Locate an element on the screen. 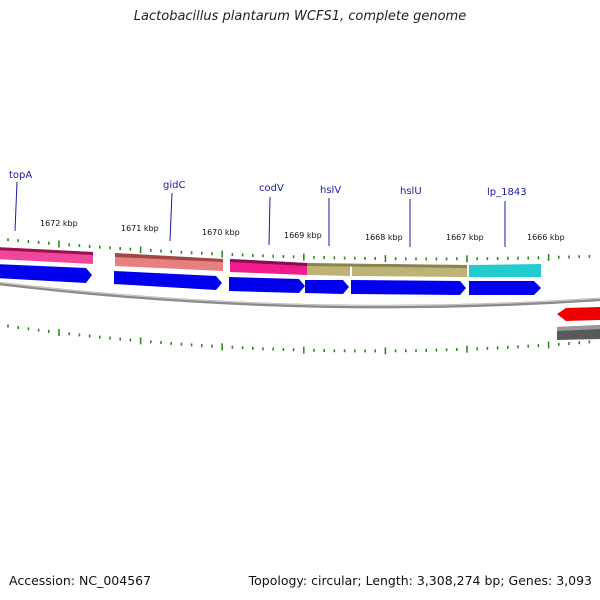 This screenshot has width=600, height=600. red-feature-arrow is located at coordinates (578, 314).